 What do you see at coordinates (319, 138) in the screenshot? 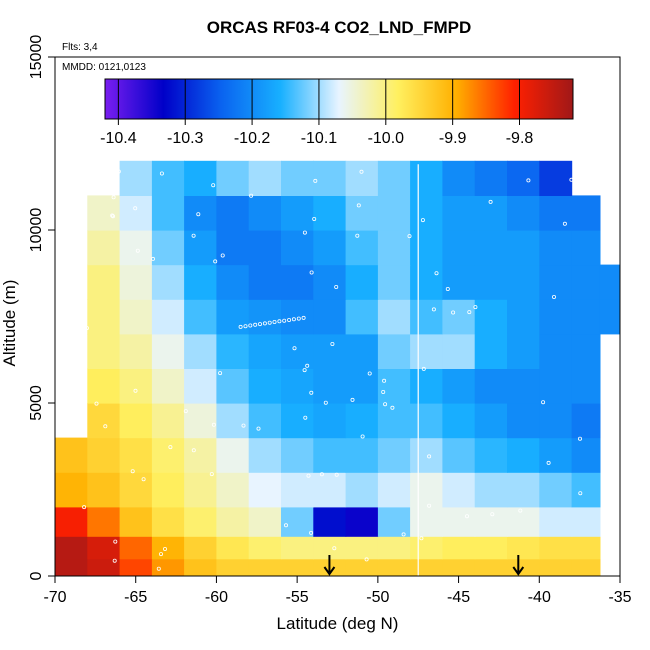
I see `colorbar-tick-label: -10.1` at bounding box center [319, 138].